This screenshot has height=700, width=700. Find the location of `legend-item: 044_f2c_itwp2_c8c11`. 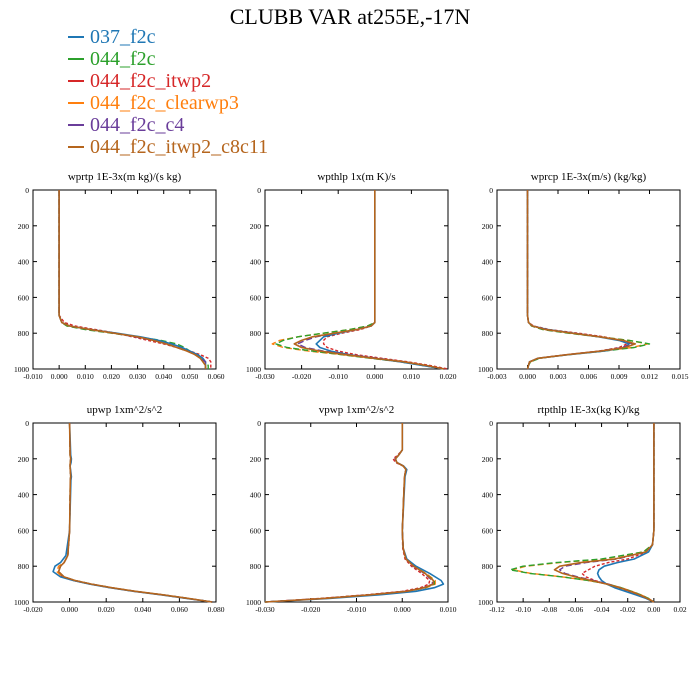

legend-item: 044_f2c_itwp2_c8c11 is located at coordinates (168, 147).